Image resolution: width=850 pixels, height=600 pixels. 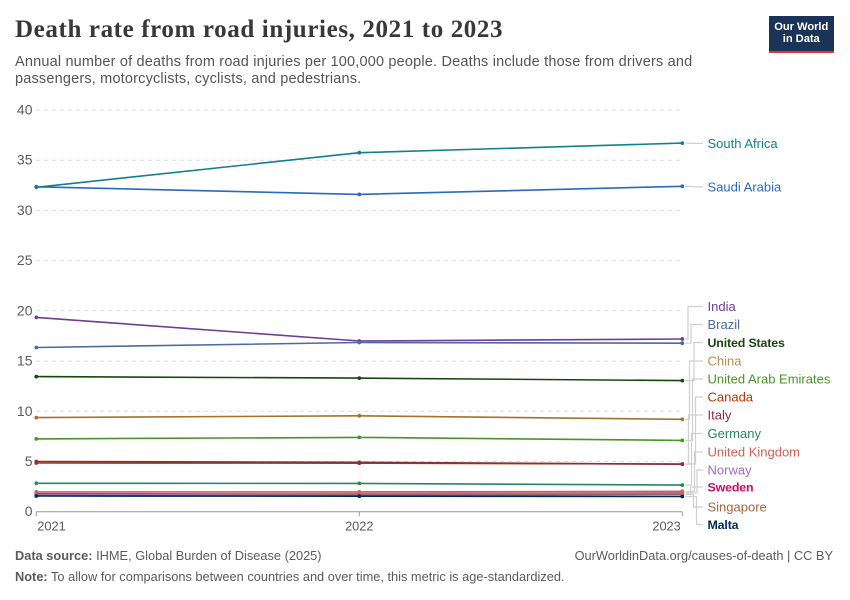 I want to click on svg-text: 40, so click(x=25, y=110).